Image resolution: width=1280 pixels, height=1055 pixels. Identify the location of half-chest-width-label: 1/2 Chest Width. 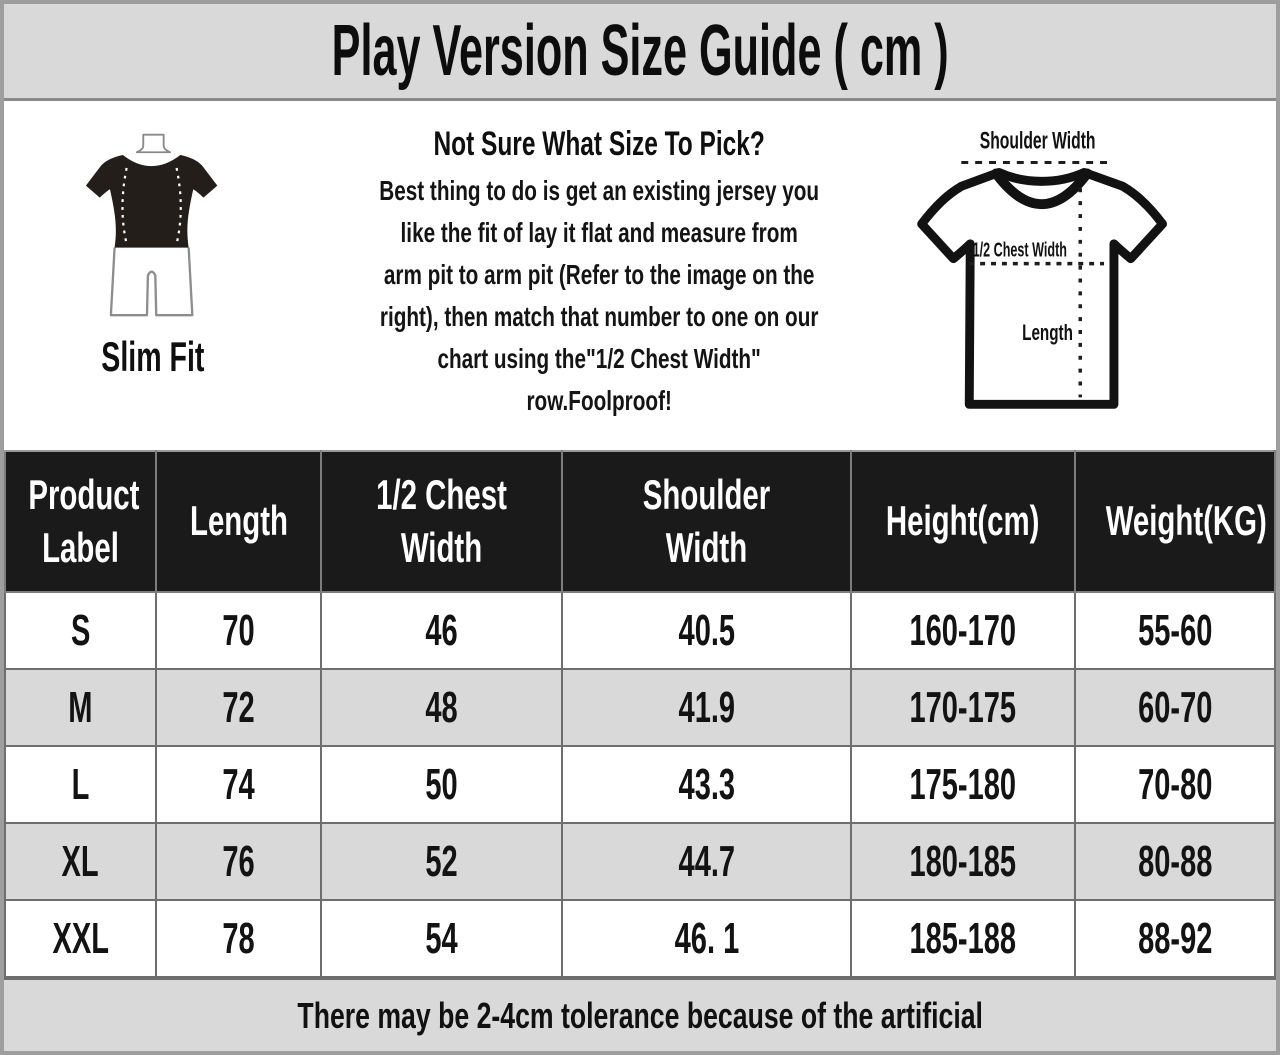
(1020, 250).